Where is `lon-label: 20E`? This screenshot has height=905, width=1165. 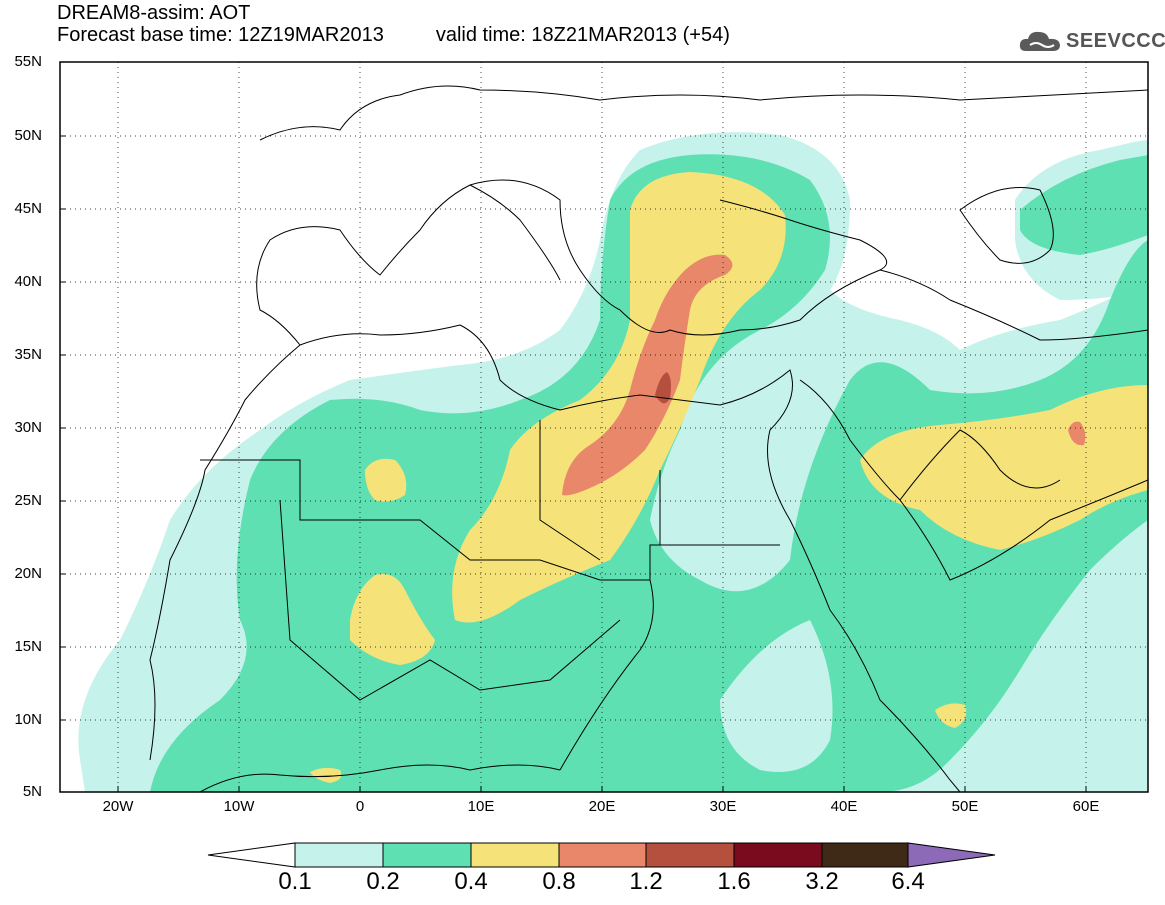 lon-label: 20E is located at coordinates (602, 806).